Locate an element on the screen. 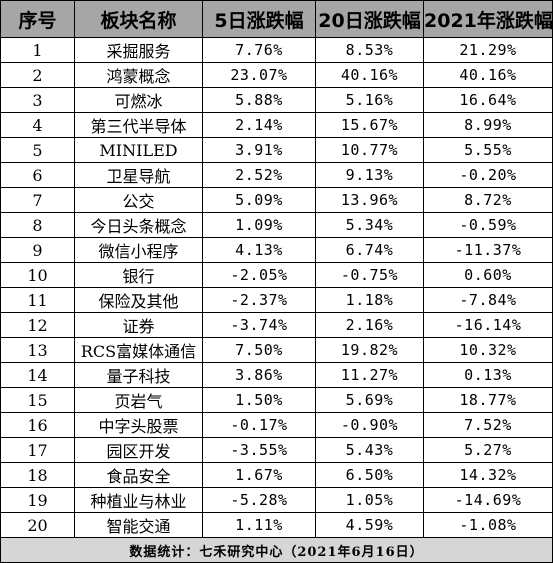 This screenshot has width=553, height=563. sector-name: 智能交通 is located at coordinates (138, 525).